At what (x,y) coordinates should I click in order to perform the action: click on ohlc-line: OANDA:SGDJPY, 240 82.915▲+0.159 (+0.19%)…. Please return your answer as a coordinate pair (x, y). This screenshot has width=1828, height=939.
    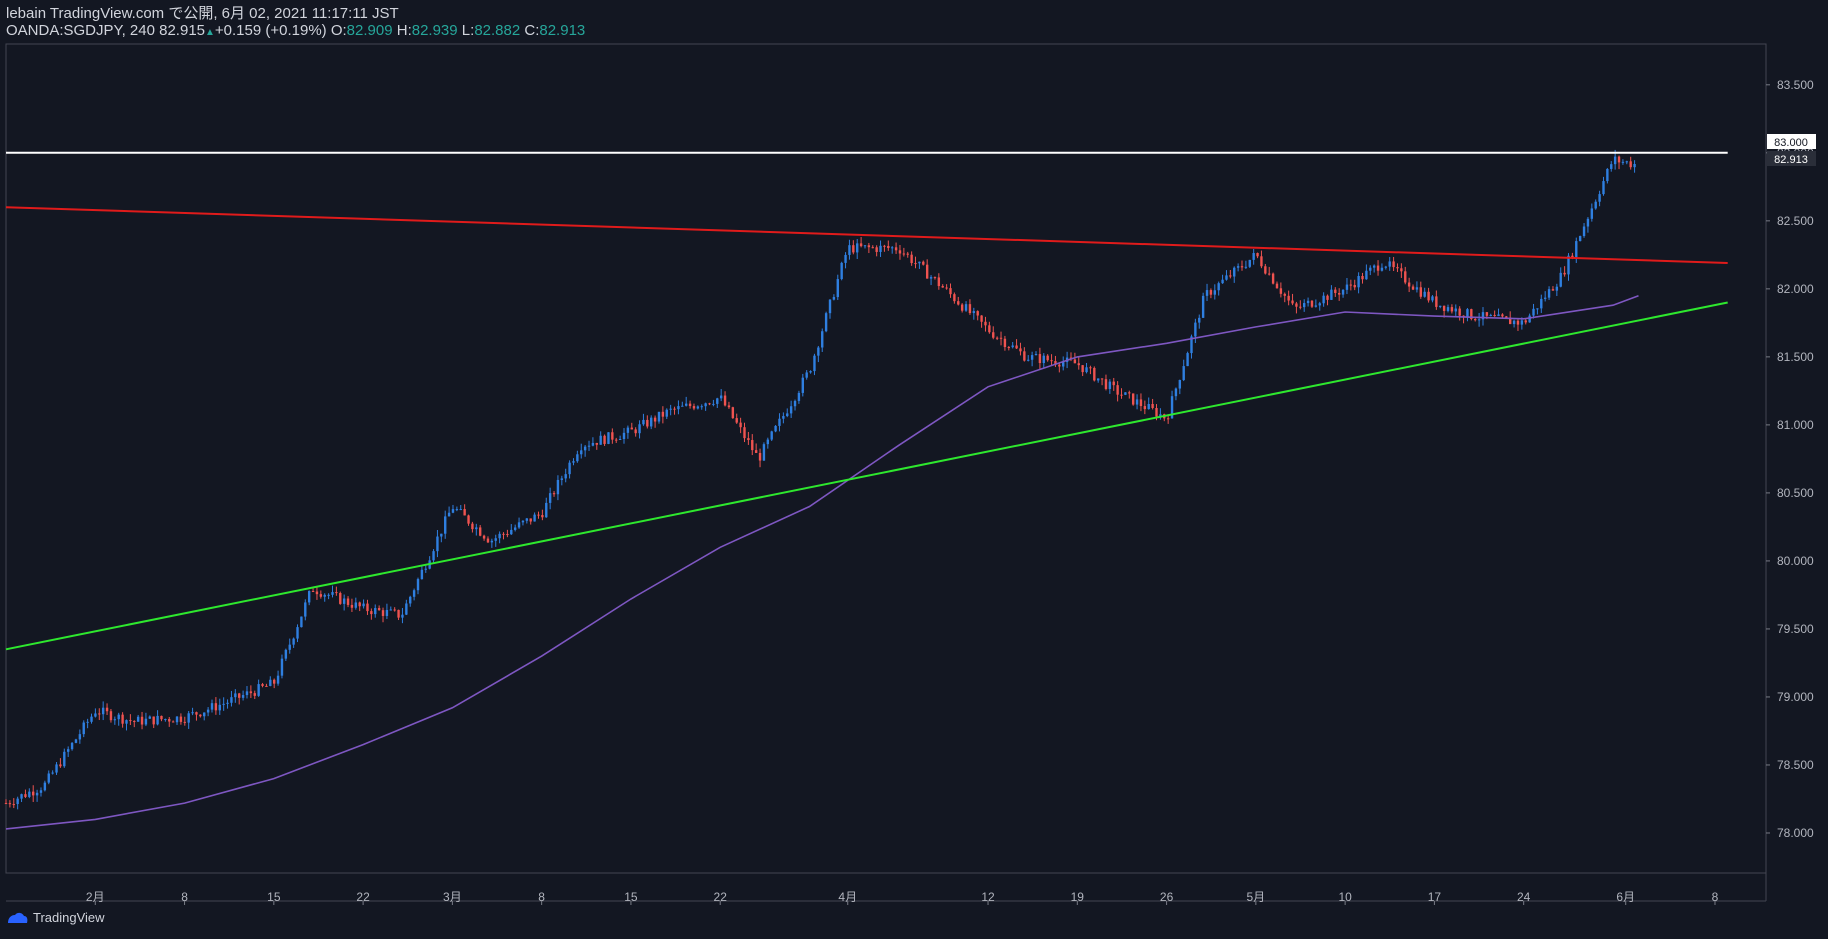
    Looking at the image, I should click on (295, 31).